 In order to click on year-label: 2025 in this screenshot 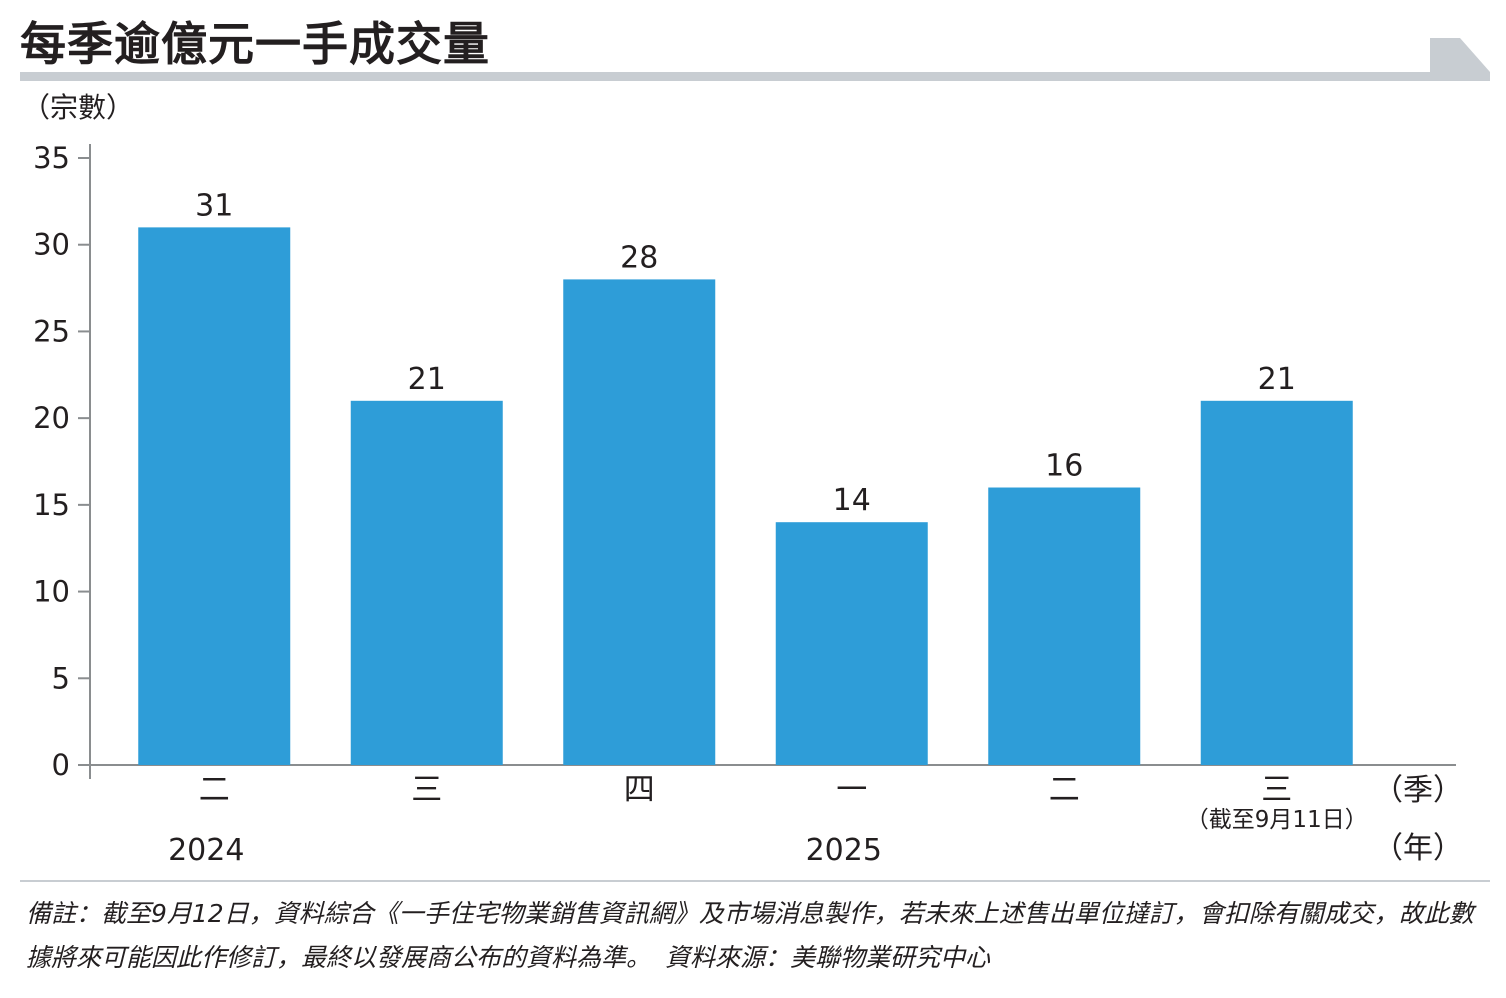, I will do `click(844, 850)`.